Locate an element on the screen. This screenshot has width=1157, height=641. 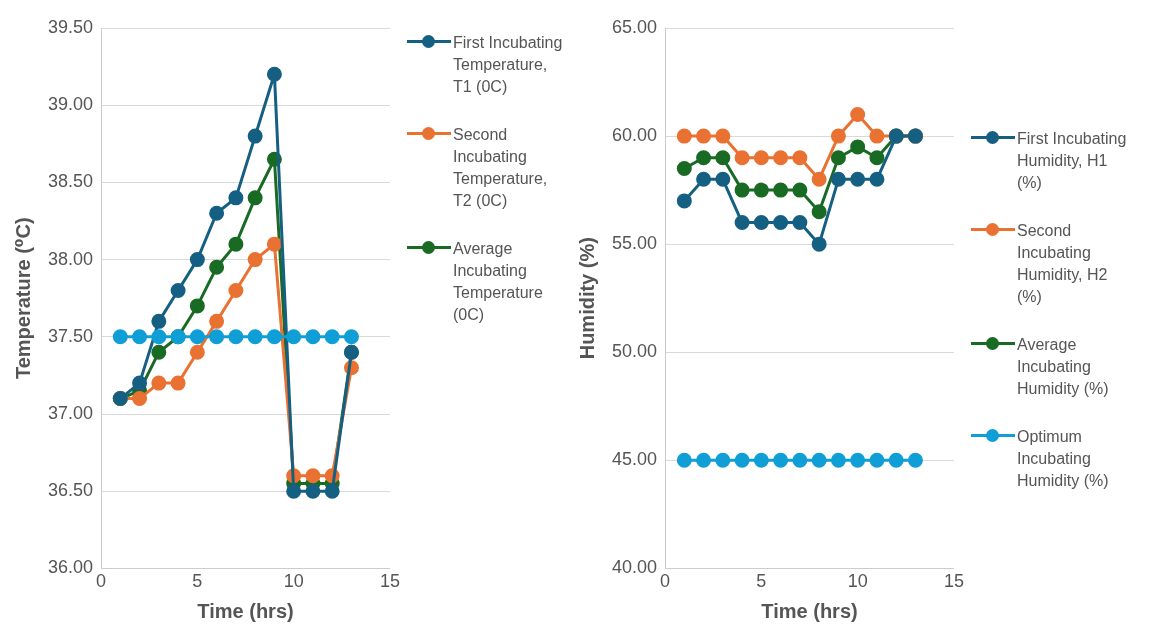
y-tick-label: 39.00 is located at coordinates (71, 104).